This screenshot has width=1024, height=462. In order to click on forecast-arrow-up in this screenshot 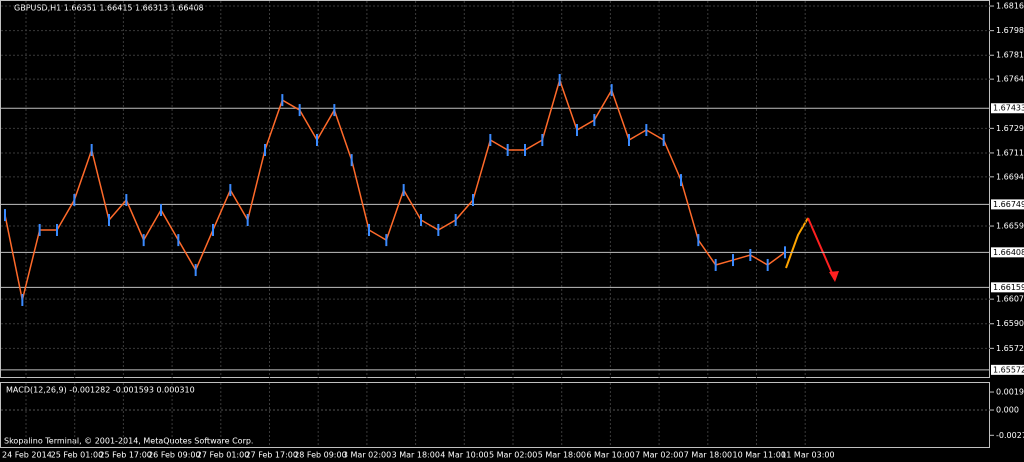, I will do `click(797, 243)`.